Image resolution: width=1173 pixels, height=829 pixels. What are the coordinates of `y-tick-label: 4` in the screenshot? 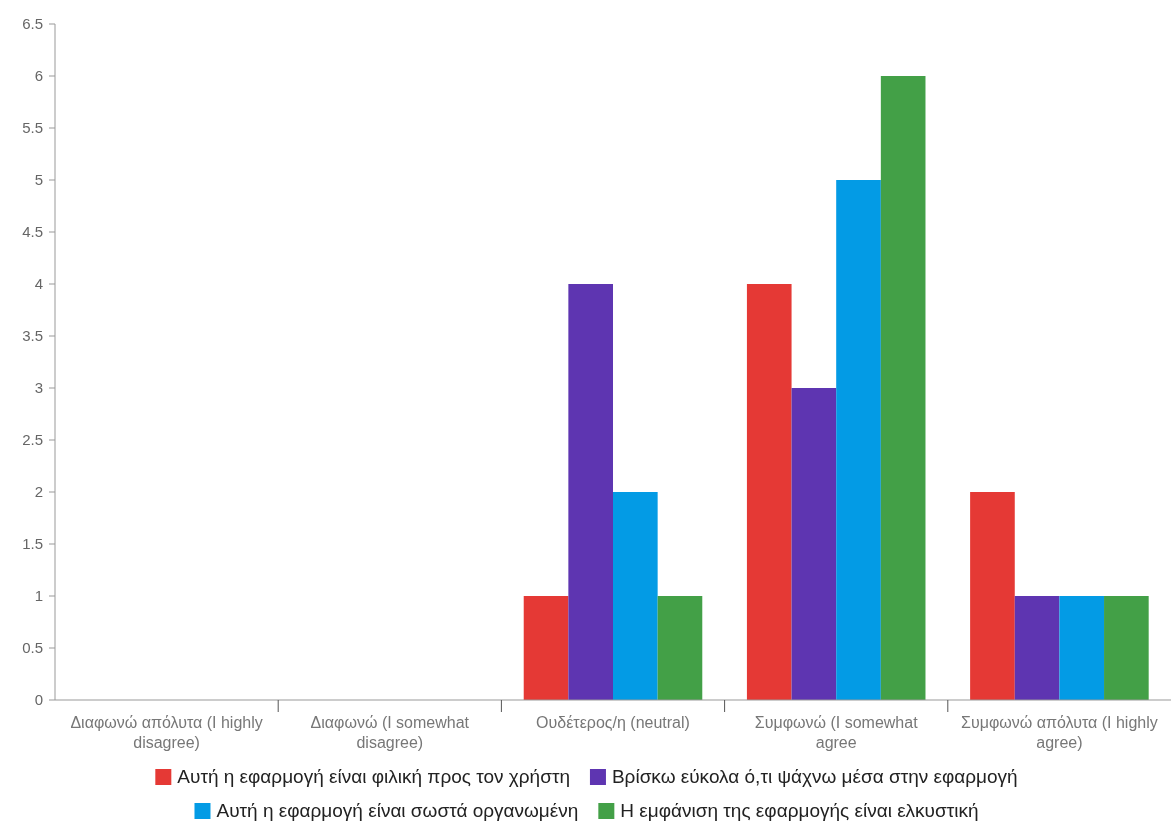 It's located at (38, 284).